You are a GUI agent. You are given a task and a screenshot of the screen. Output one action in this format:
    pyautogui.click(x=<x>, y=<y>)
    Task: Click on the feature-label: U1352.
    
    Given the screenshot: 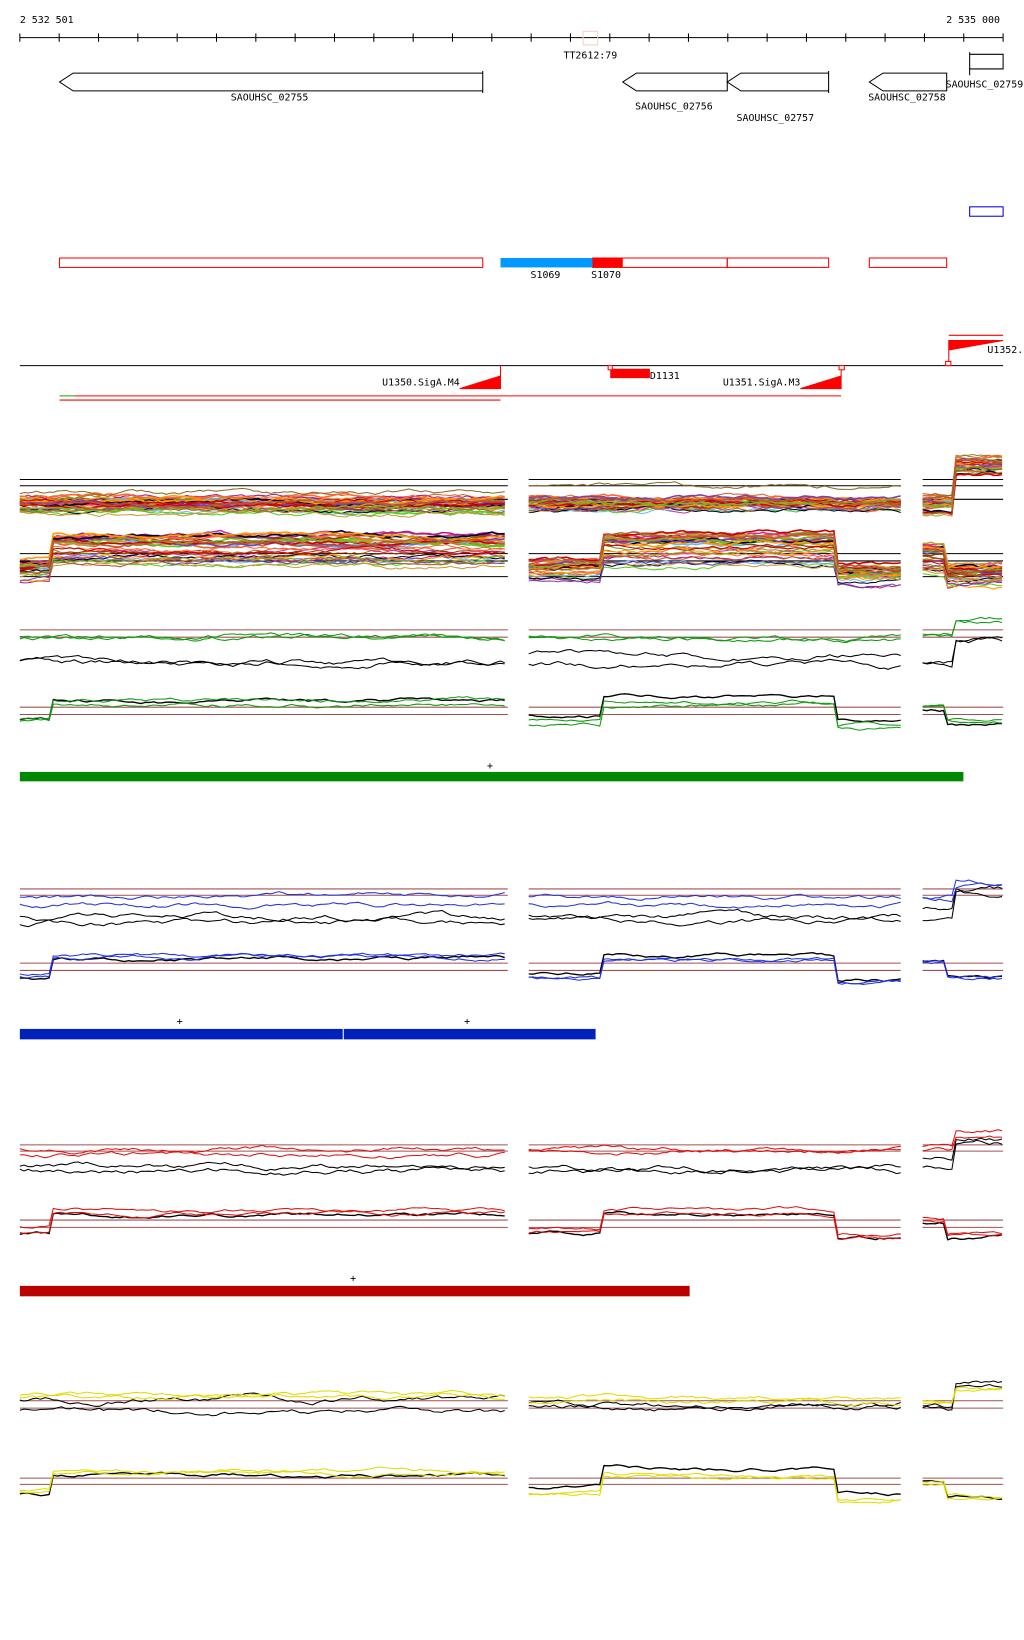 What is the action you would take?
    pyautogui.click(x=1005, y=350)
    